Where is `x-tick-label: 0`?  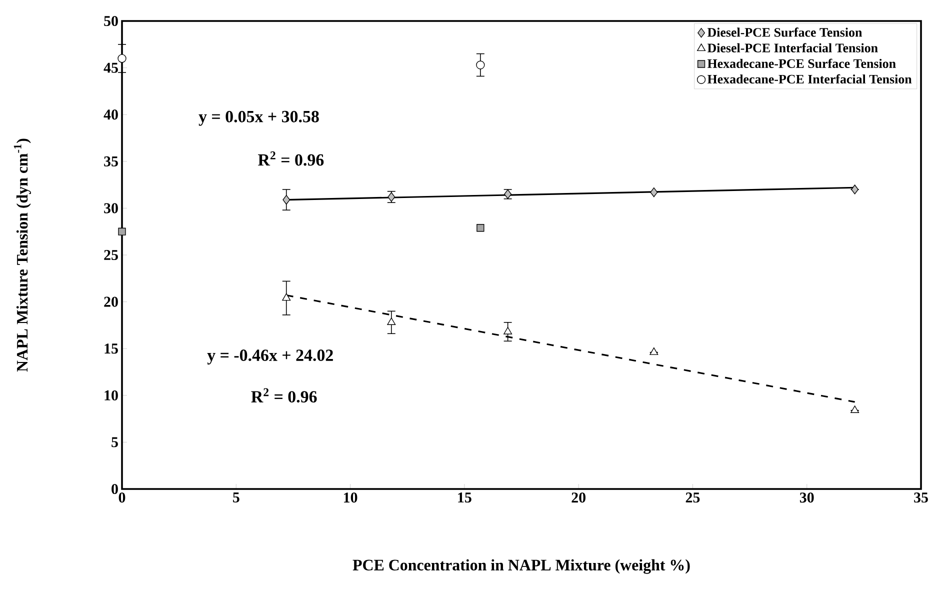
x-tick-label: 0 is located at coordinates (122, 497).